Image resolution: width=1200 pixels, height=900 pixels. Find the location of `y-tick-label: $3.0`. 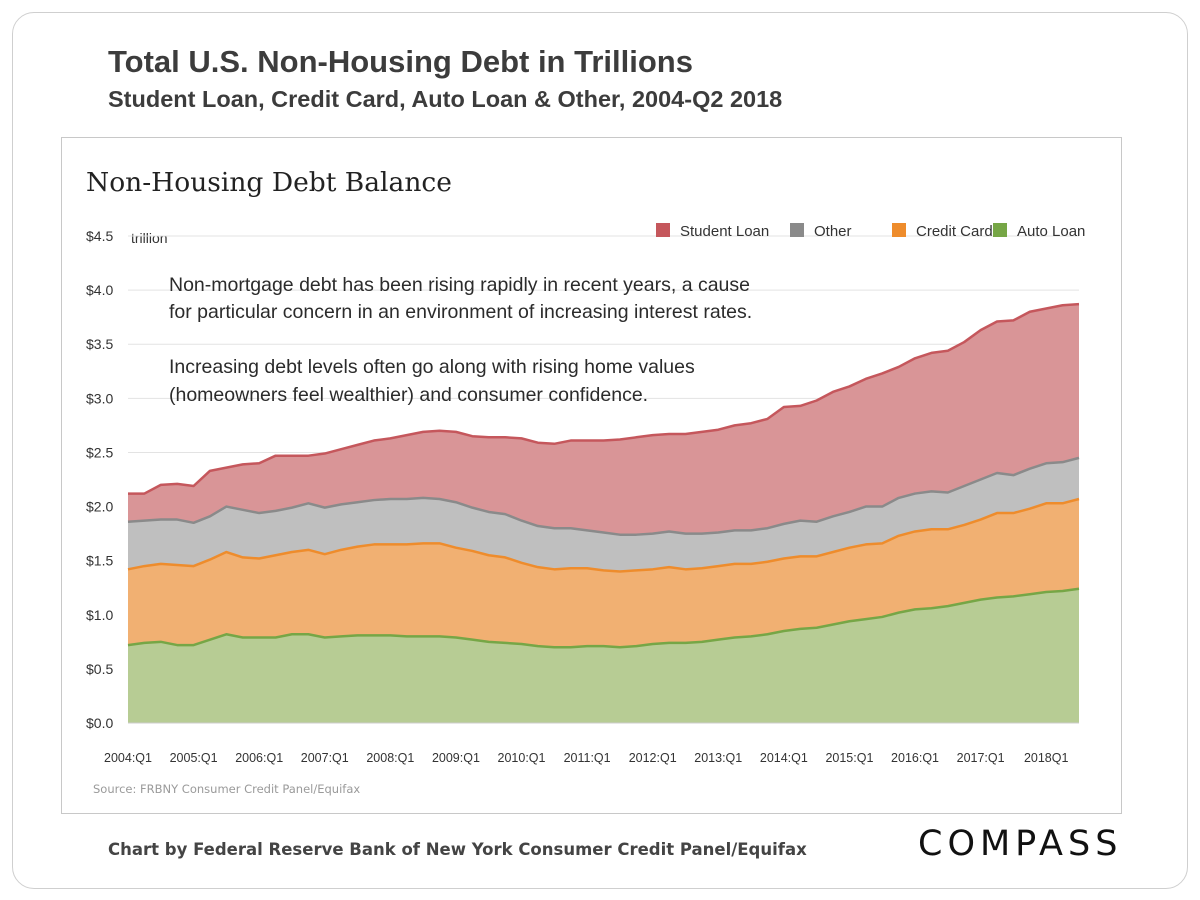

y-tick-label: $3.0 is located at coordinates (99, 398).